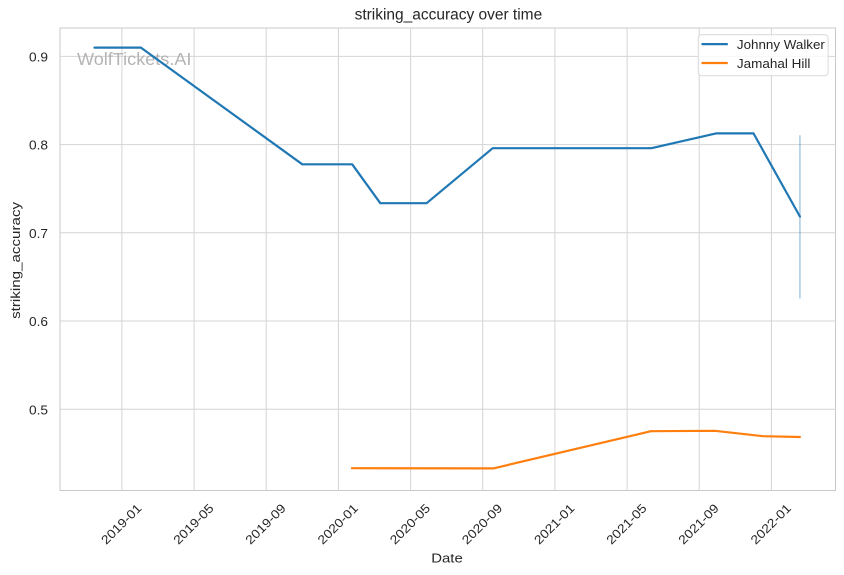 This screenshot has height=575, width=844. I want to click on svg-text: Date, so click(447, 558).